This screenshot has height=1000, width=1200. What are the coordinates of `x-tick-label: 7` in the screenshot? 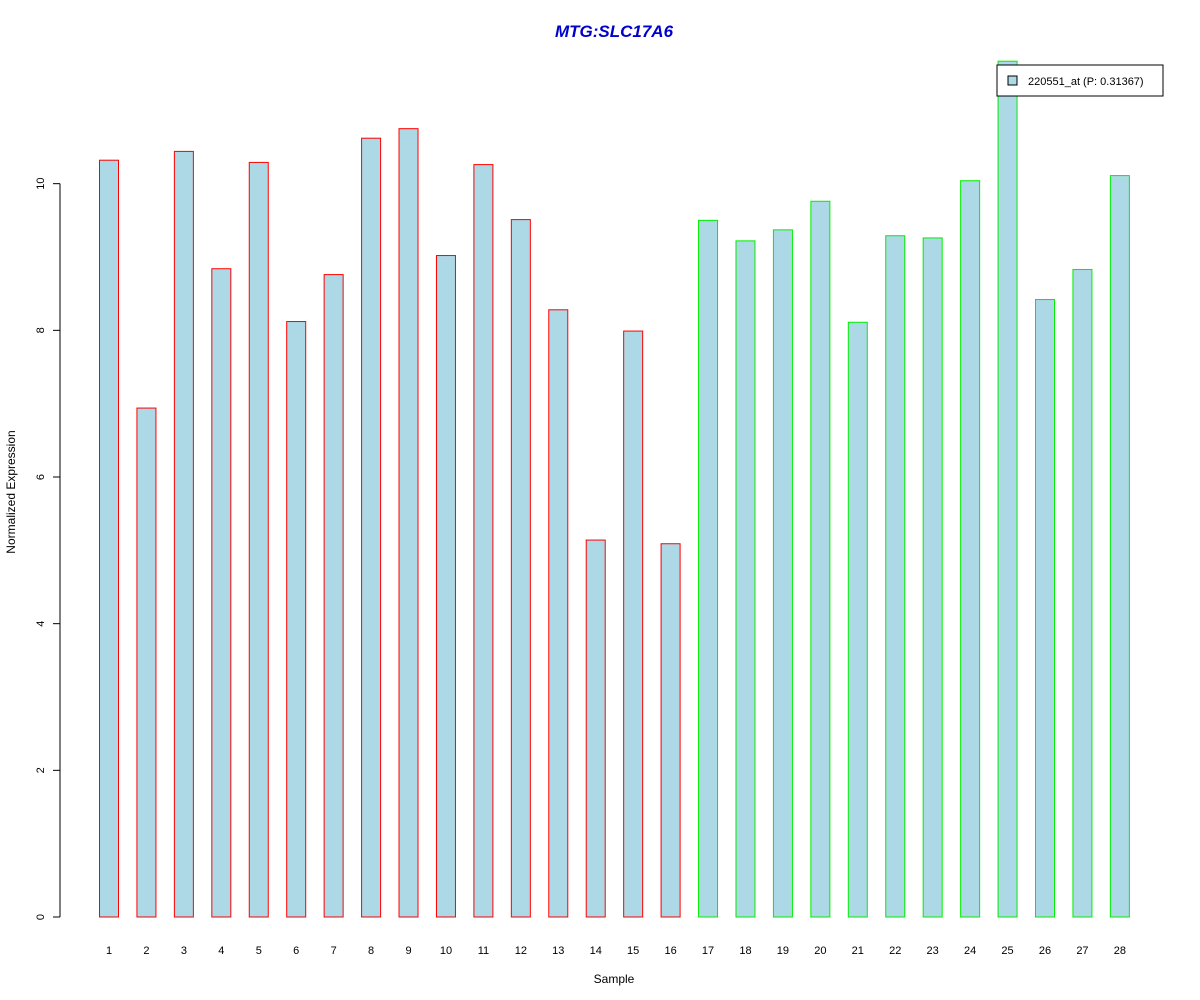 It's located at (334, 951).